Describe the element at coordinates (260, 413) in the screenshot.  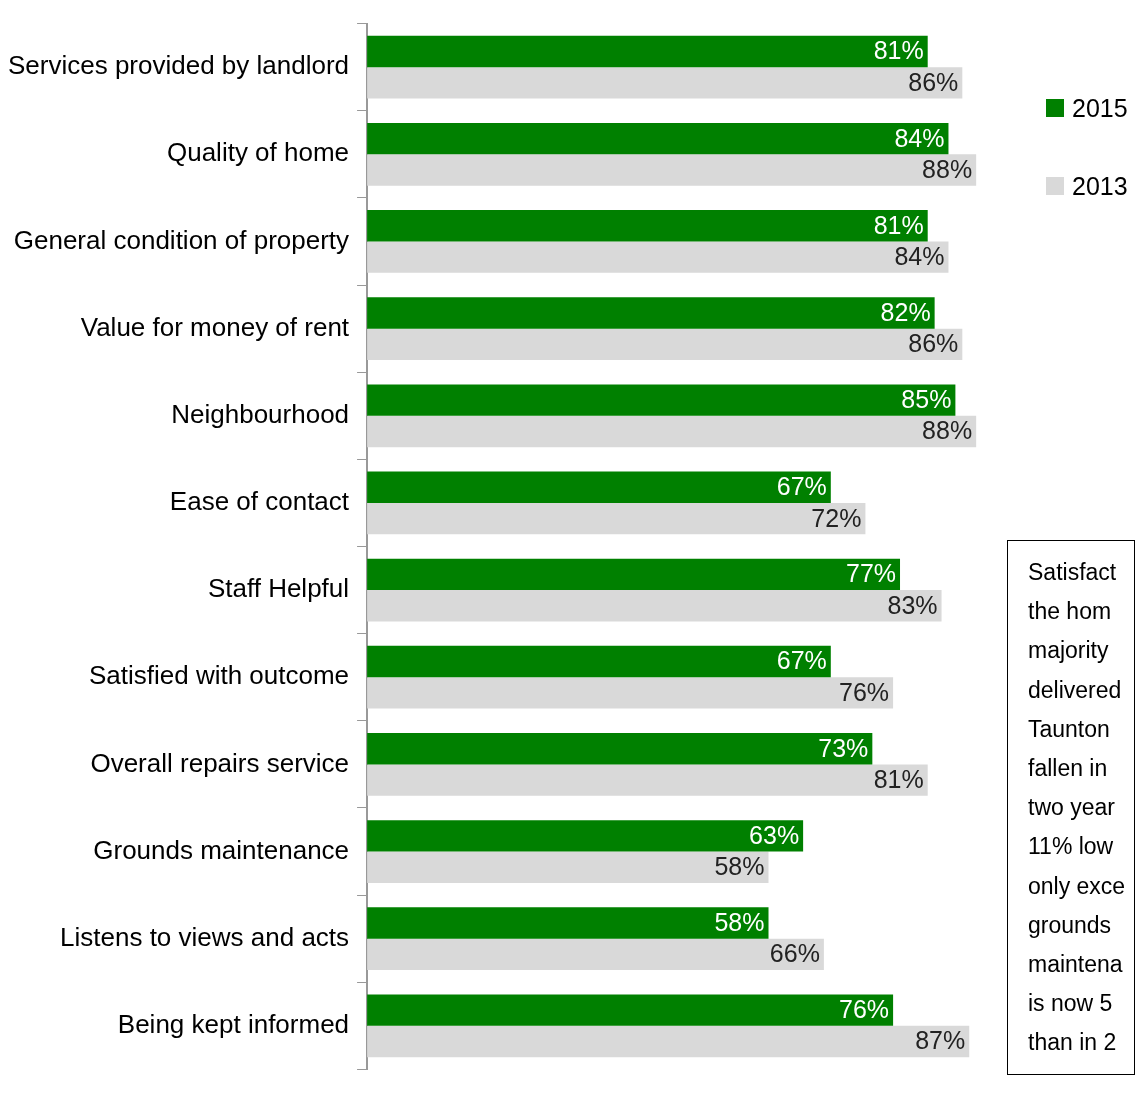
I see `y-tick-label: Neighbourhood` at that location.